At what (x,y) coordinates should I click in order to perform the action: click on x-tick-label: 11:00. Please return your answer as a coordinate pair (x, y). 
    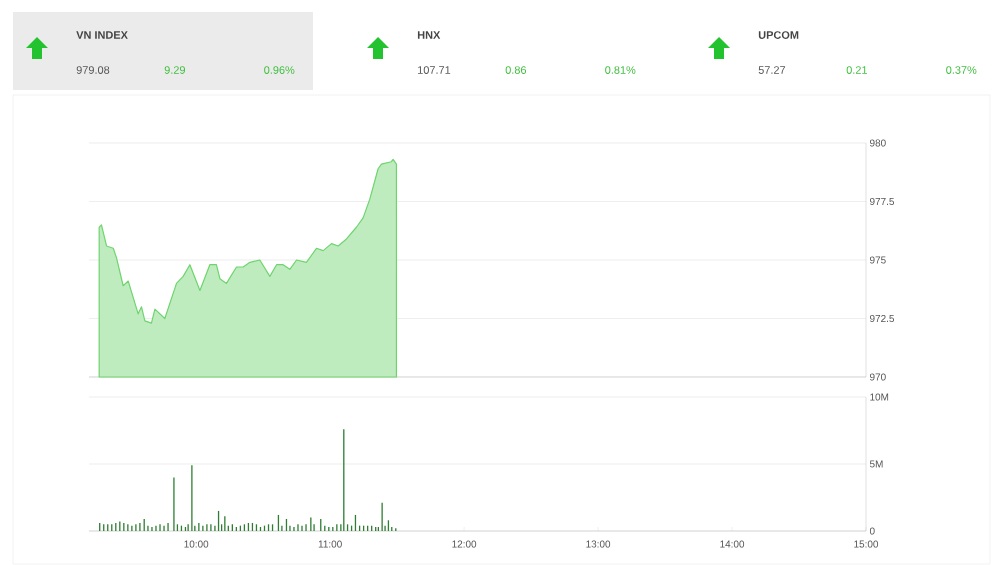
    Looking at the image, I should click on (330, 544).